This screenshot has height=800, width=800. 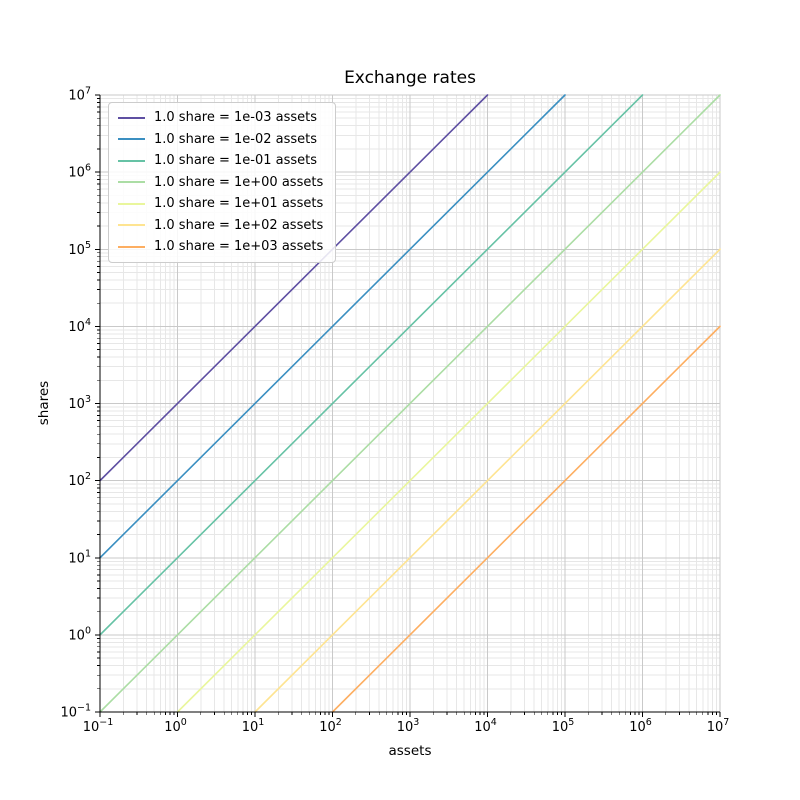 I want to click on y-tick-label: 10³, so click(x=79, y=403).